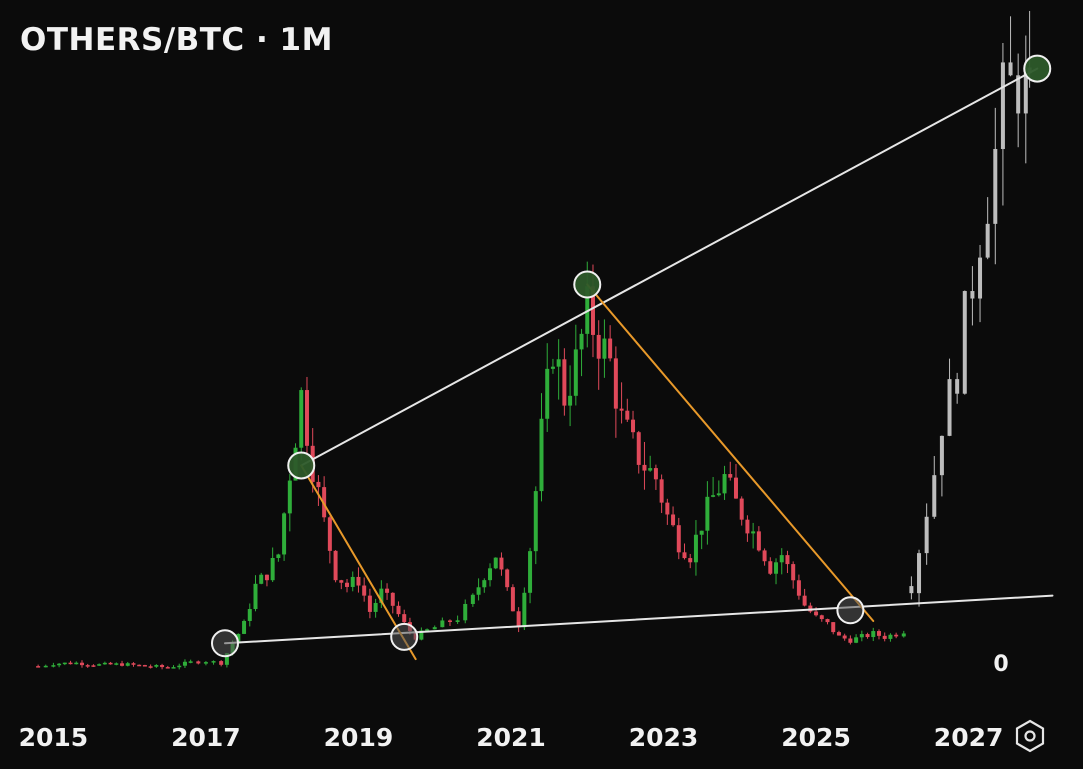 This screenshot has width=1083, height=769. I want to click on x-tick-label: 2023, so click(664, 737).